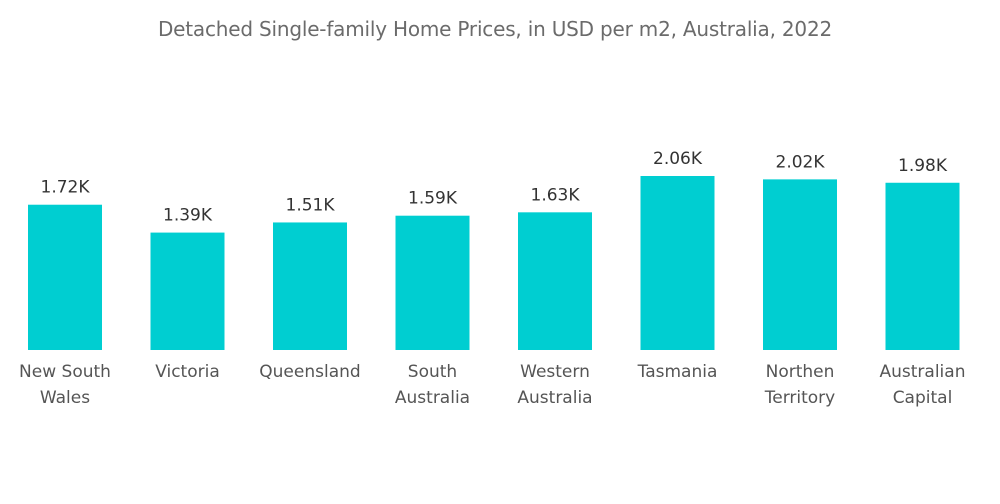 This screenshot has height=504, width=1000. What do you see at coordinates (187, 372) in the screenshot?
I see `category-label-1: Victoria` at bounding box center [187, 372].